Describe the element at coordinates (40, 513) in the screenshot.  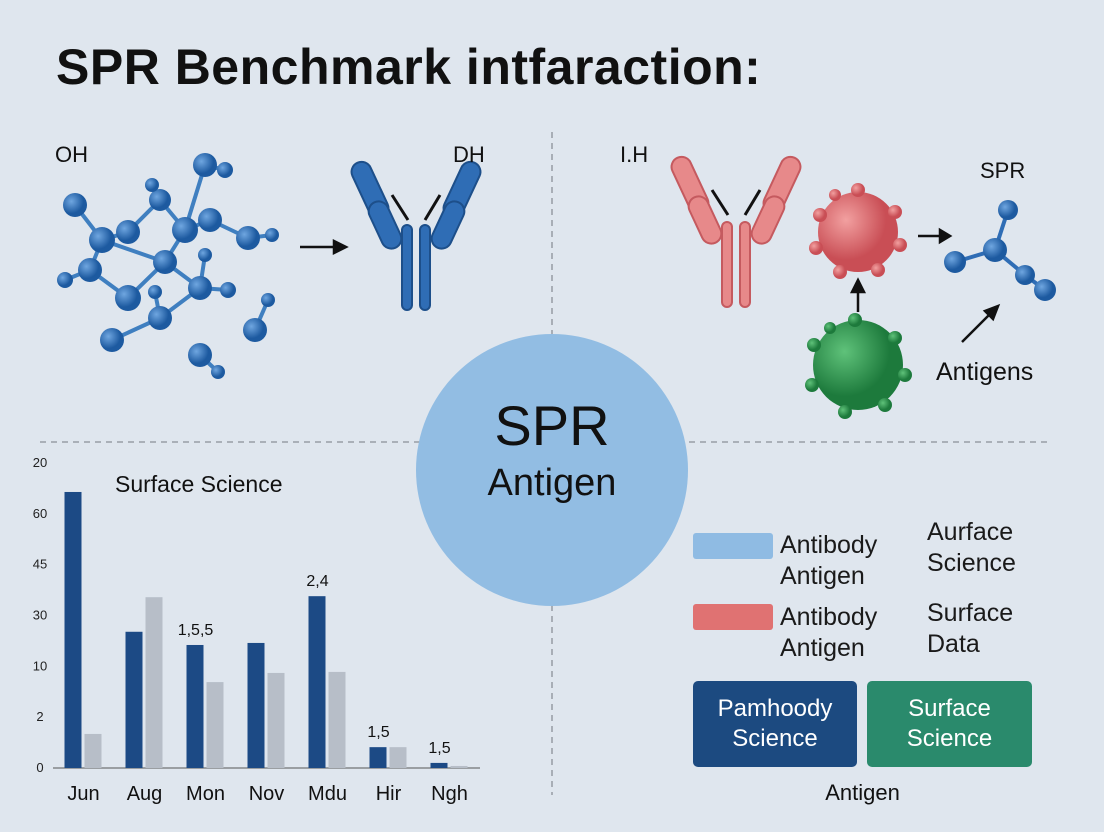
I see `y-tick-label: 60` at that location.